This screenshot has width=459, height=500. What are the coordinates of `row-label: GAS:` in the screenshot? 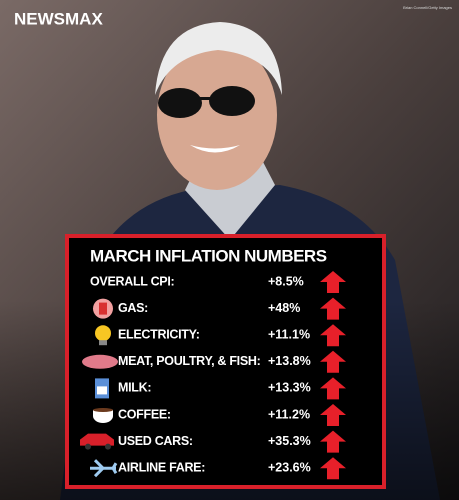 It's located at (133, 308).